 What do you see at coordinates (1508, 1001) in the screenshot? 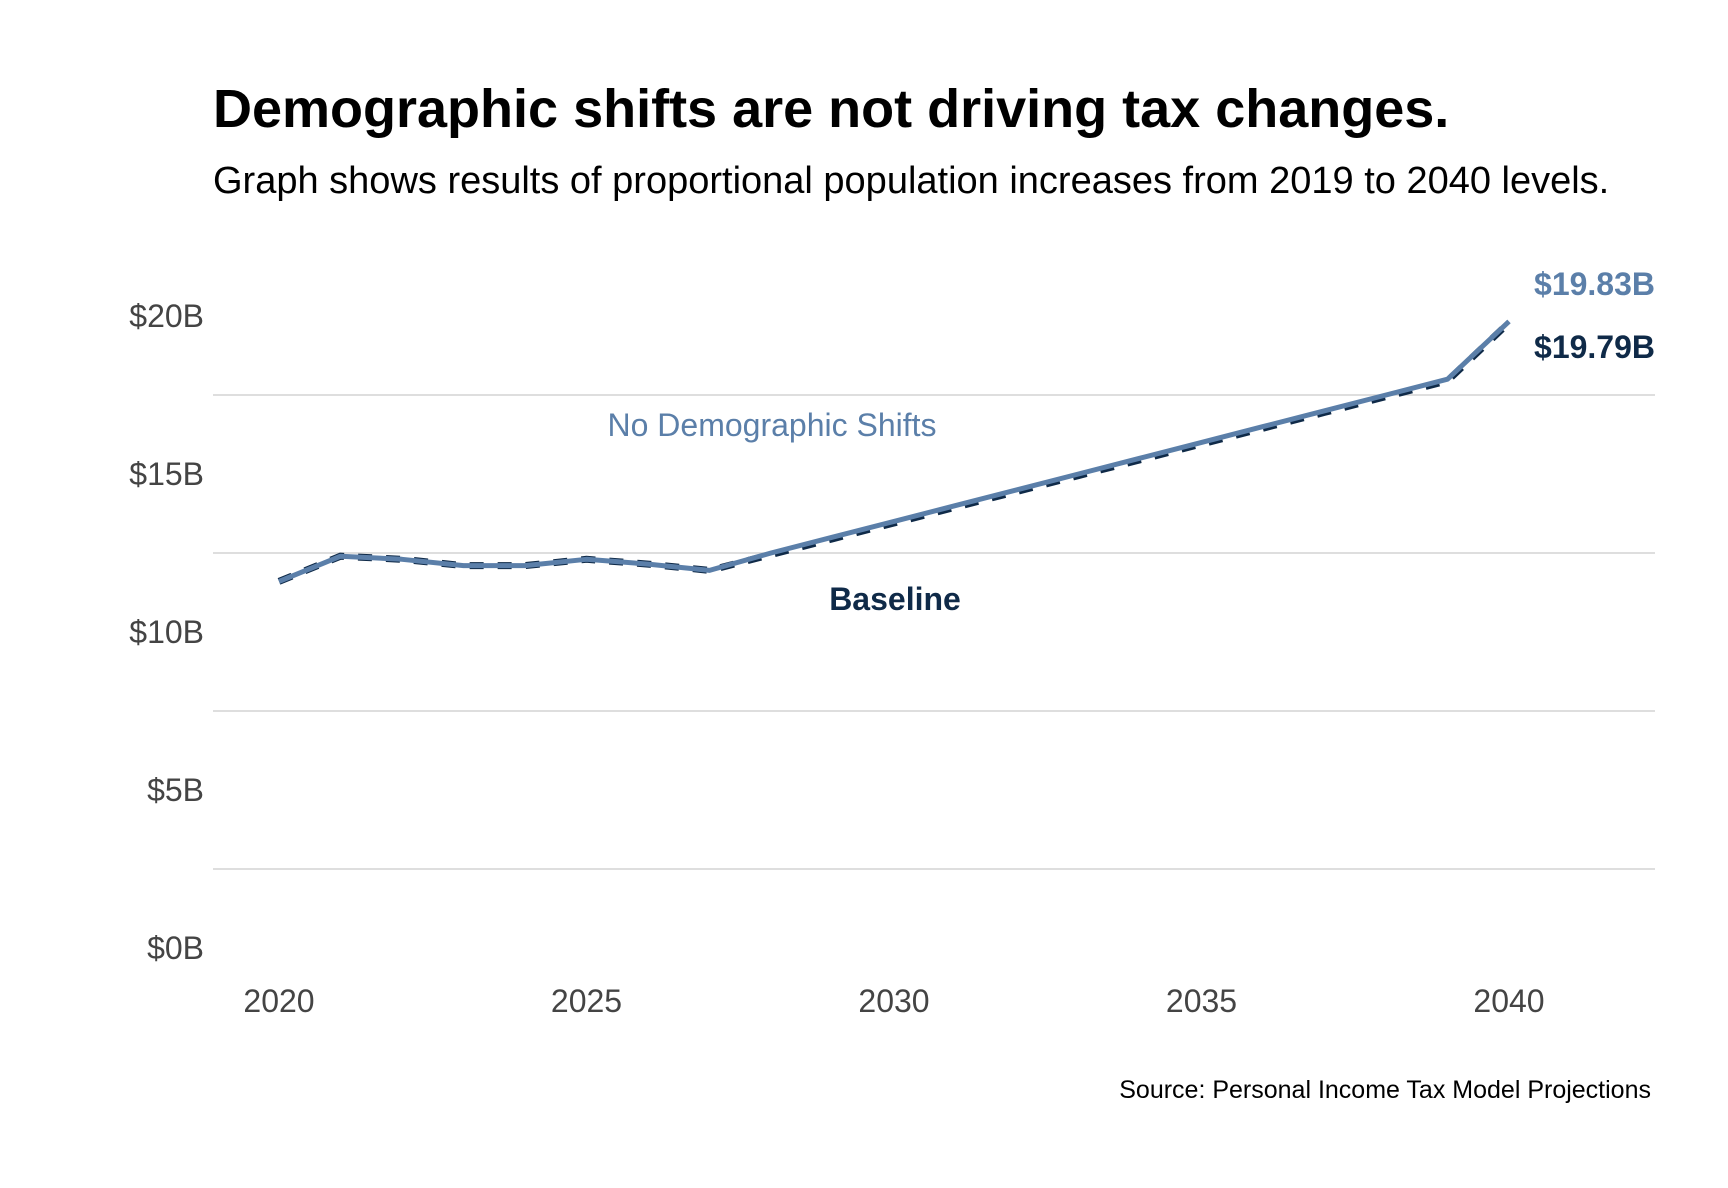
I see `x-tick-label: 2040` at bounding box center [1508, 1001].